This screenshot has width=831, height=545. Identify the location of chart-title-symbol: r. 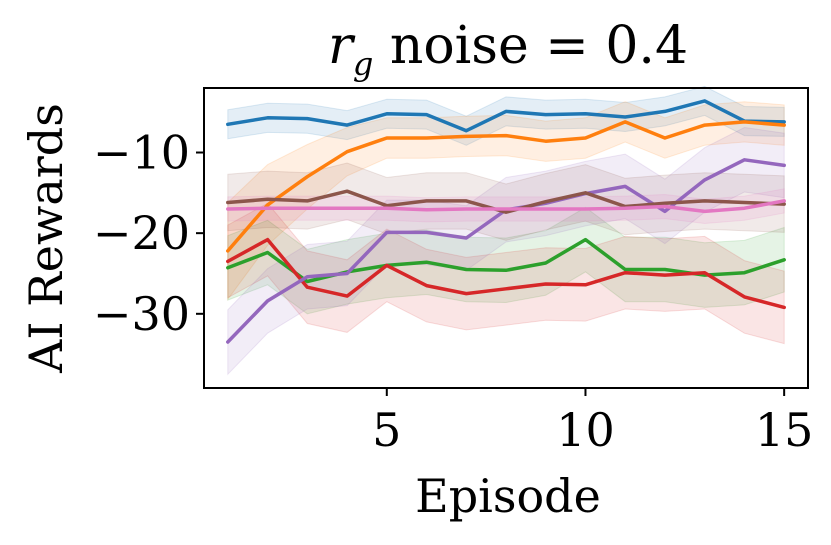
(342, 46).